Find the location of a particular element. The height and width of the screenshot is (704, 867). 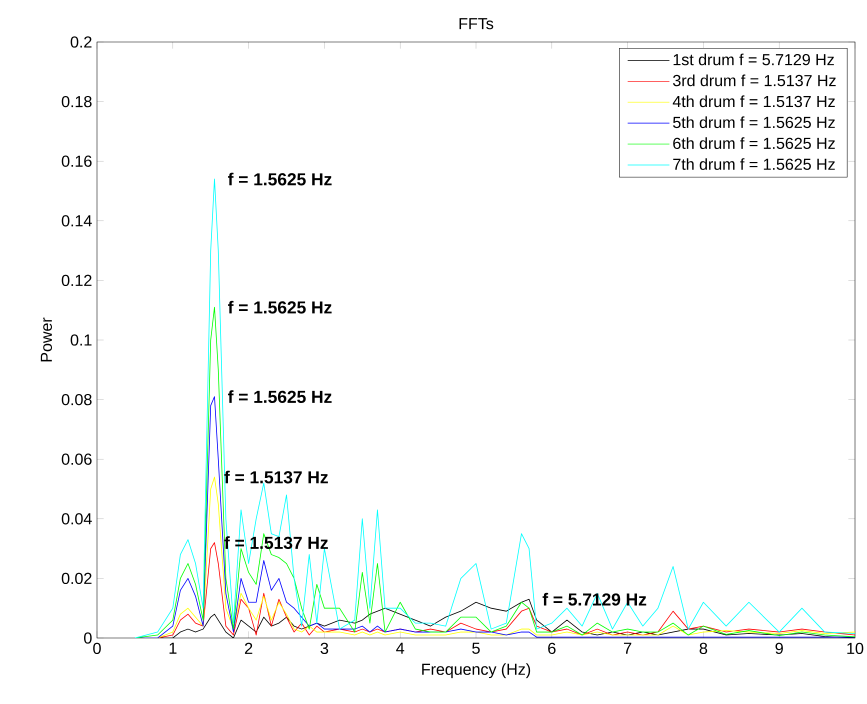

x-axis-title: Frequency (Hz) is located at coordinates (476, 670).